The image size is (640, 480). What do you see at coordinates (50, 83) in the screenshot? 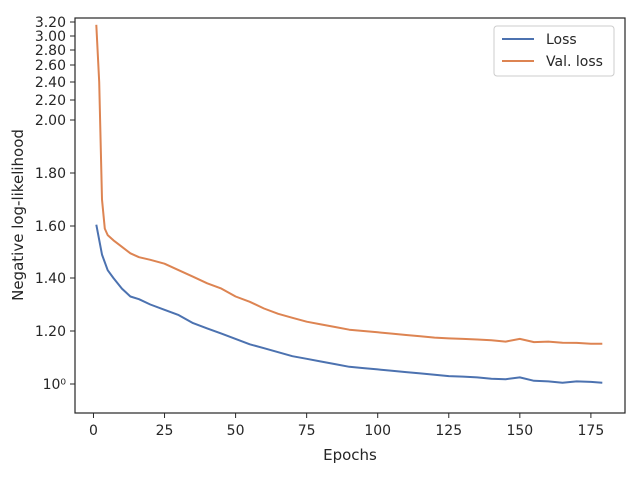
I see `y-tick-label: 2.40` at bounding box center [50, 83].